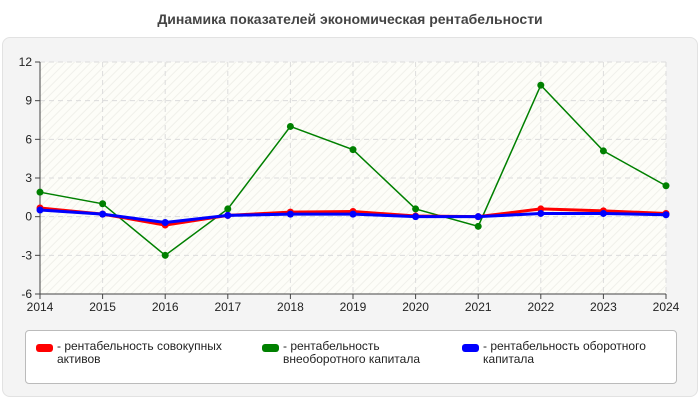 The width and height of the screenshot is (700, 400). I want to click on y-tick-label: 3, so click(28, 178).